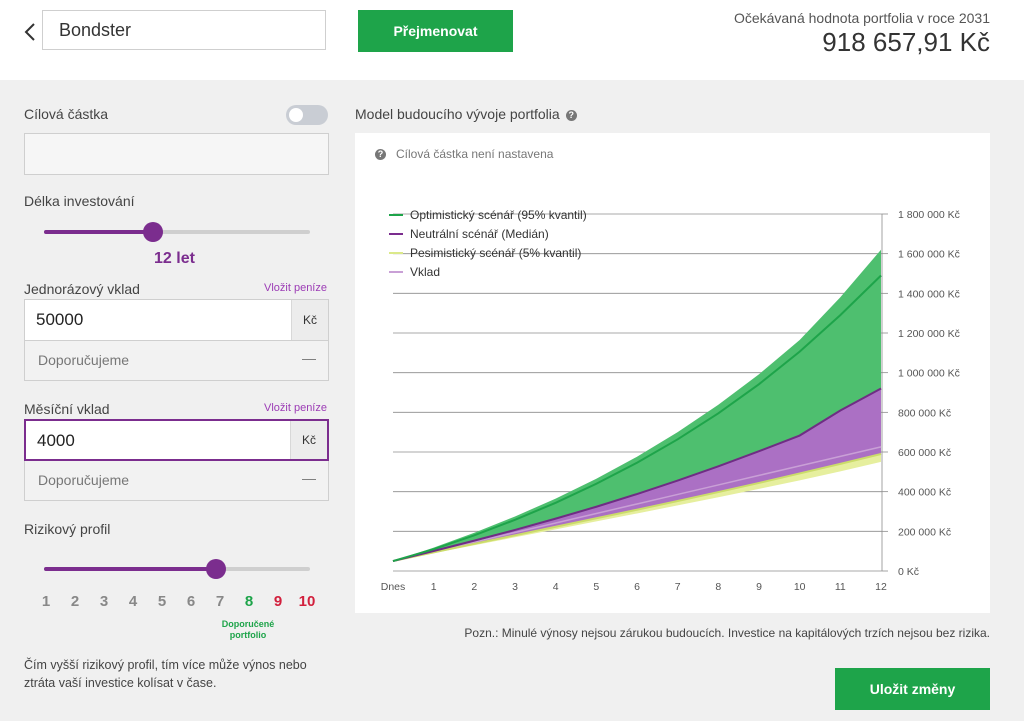 The image size is (1024, 721). Describe the element at coordinates (924, 532) in the screenshot. I see `y-tick-label: 200 000 Kč` at that location.